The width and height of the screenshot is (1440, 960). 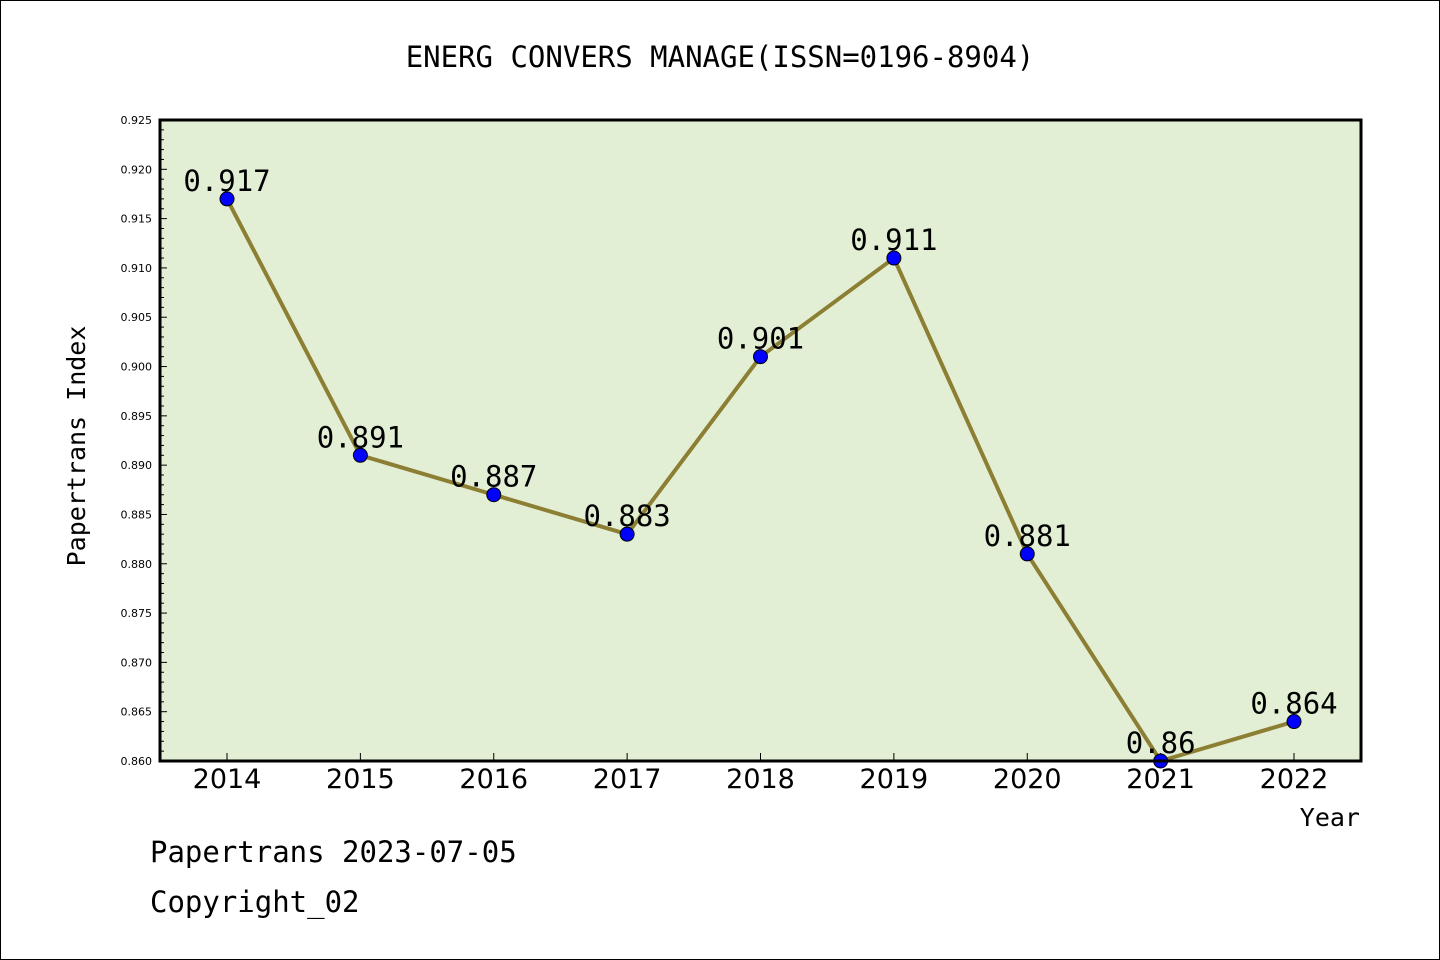 I want to click on y-tick-label: 0.865, so click(x=137, y=712).